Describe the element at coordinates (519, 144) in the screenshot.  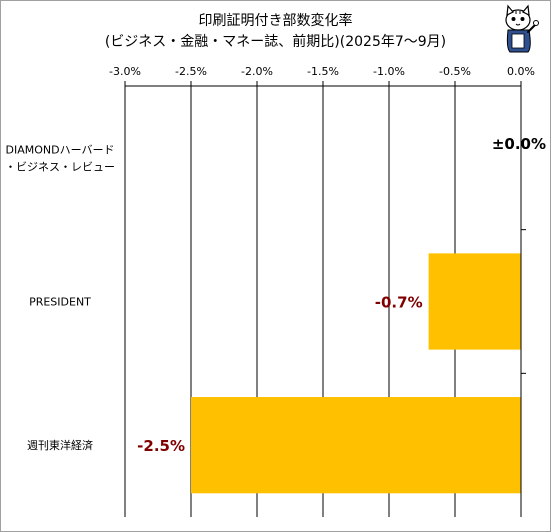
I see `data-label: ±0.0%` at that location.